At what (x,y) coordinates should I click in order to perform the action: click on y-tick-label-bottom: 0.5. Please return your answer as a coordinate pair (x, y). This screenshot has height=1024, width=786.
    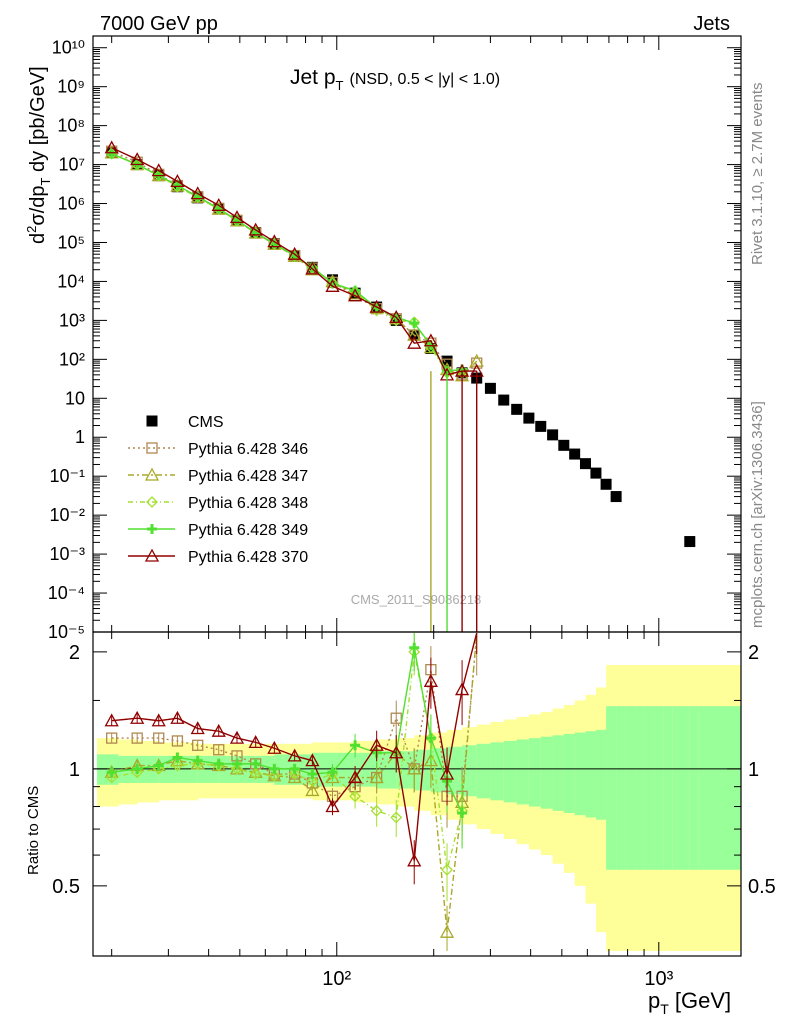
    Looking at the image, I should click on (66, 887).